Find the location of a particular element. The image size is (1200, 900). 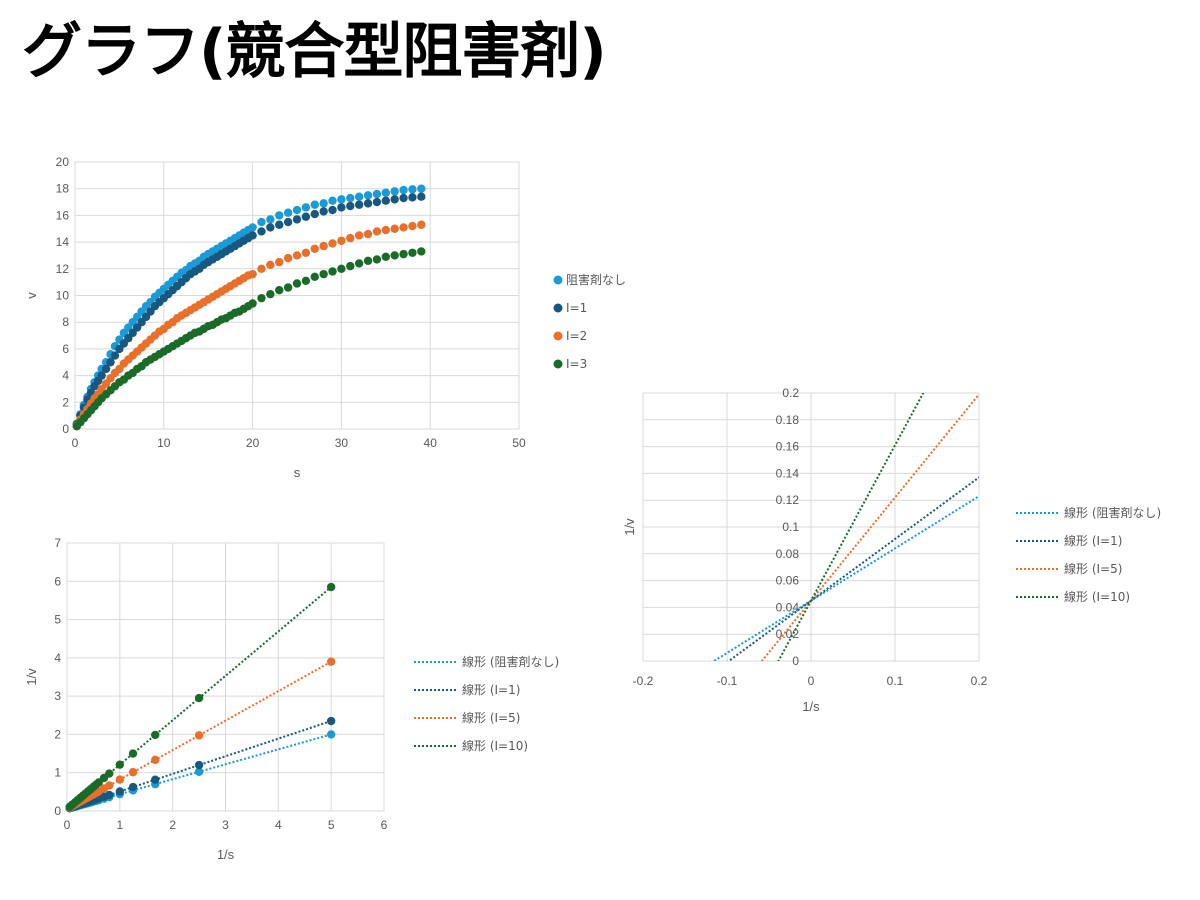

x-tick-label: 50 is located at coordinates (519, 443).